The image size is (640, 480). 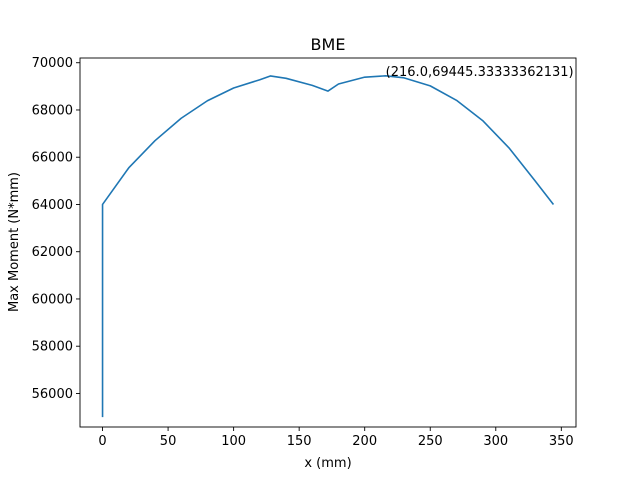 I want to click on x-tick-label: 0, so click(x=102, y=441).